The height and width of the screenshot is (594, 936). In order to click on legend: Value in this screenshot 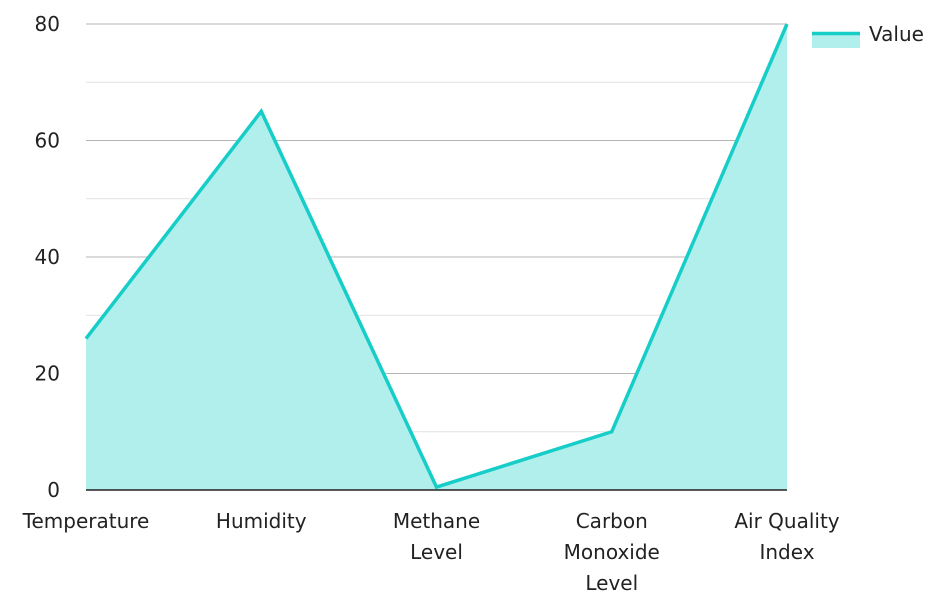, I will do `click(868, 35)`.